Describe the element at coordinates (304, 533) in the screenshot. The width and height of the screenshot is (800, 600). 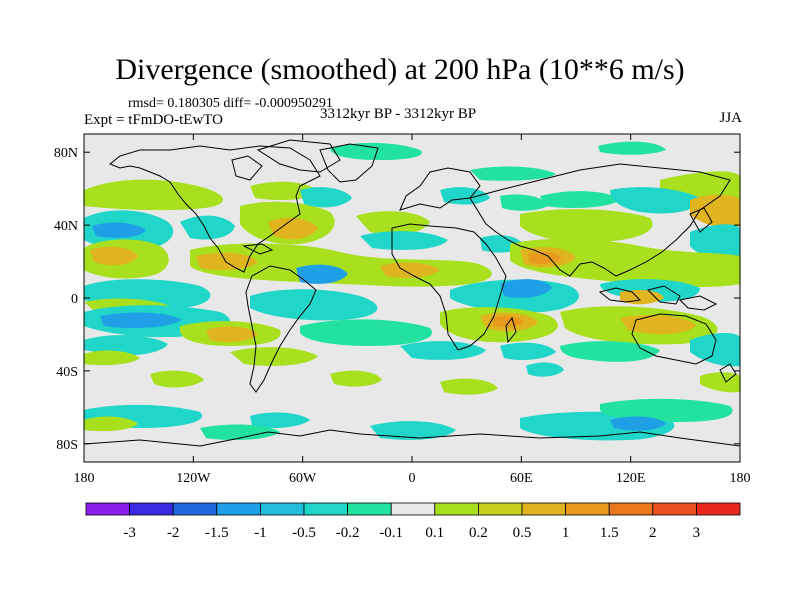
I see `colorbar-label: -0.5` at that location.